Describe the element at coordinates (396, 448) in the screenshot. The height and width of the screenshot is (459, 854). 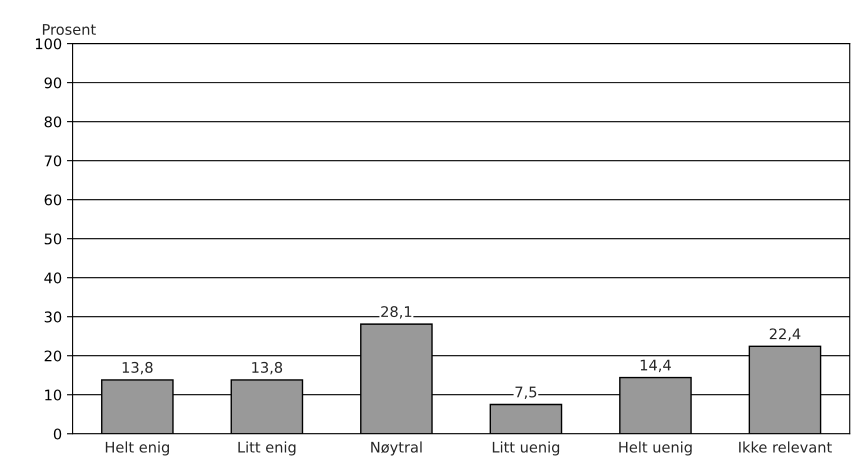
I see `x-tick-label: Nøytral` at that location.